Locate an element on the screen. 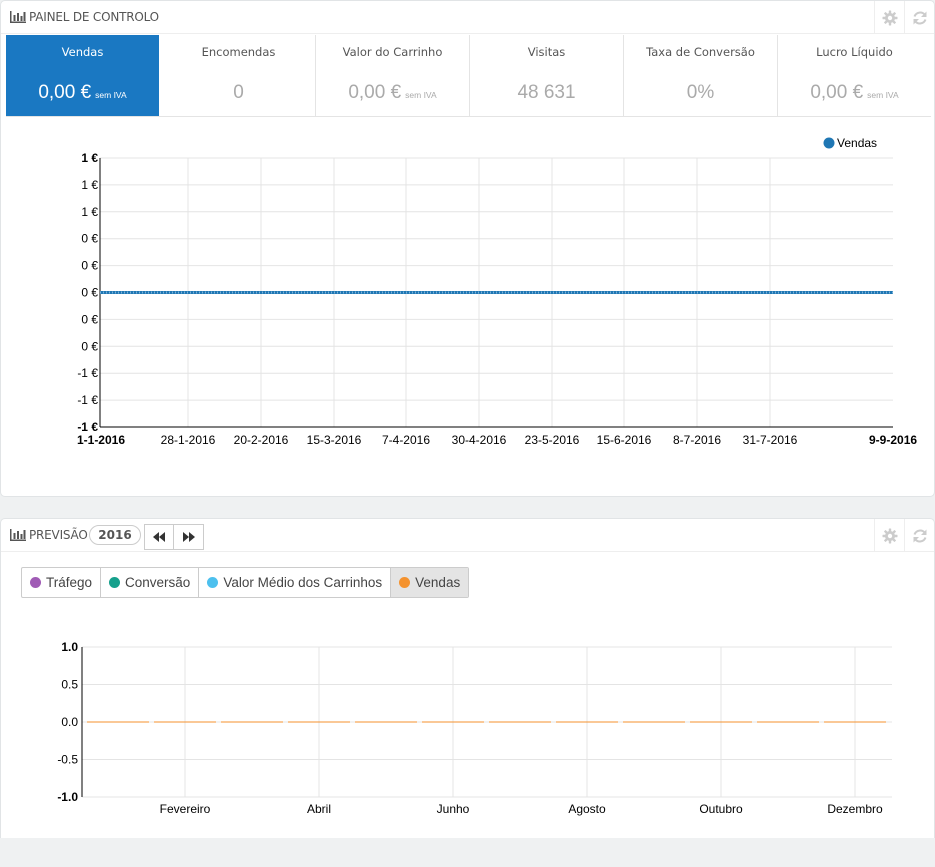  x-tick-label: 31-7-2016 is located at coordinates (770, 440).